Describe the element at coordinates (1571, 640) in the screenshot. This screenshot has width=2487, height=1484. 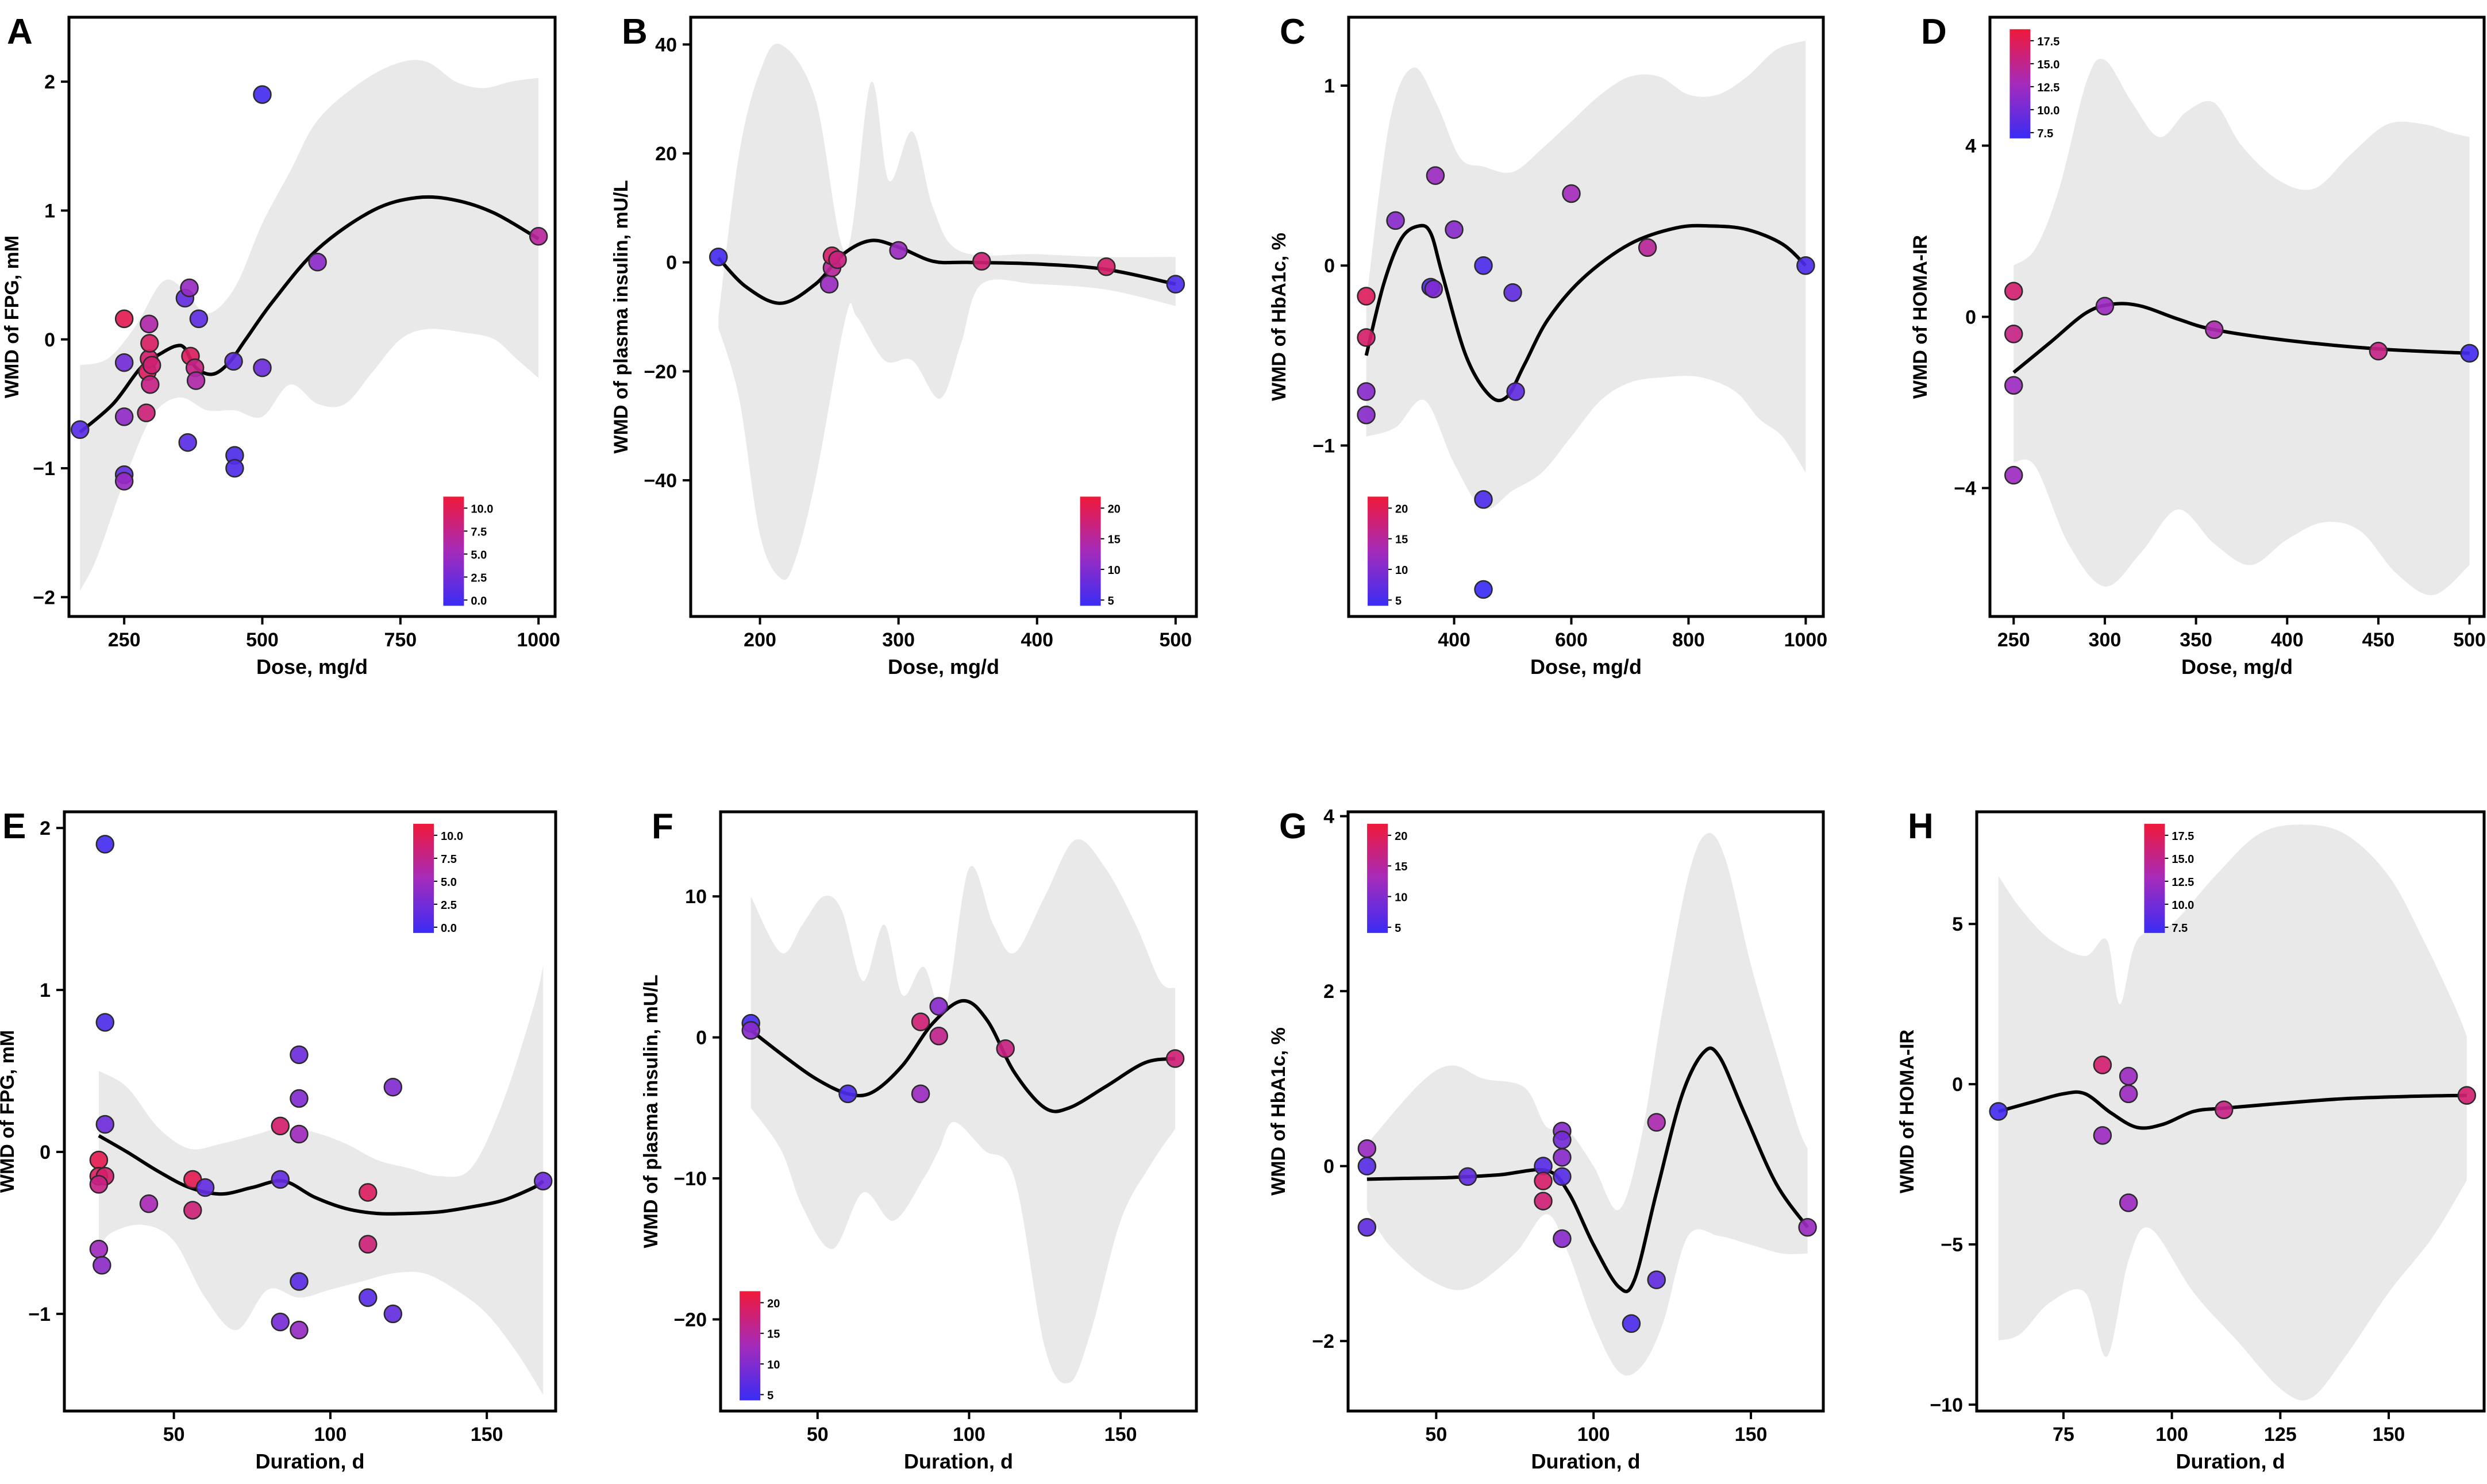
I see `x-tick-label: 600` at that location.